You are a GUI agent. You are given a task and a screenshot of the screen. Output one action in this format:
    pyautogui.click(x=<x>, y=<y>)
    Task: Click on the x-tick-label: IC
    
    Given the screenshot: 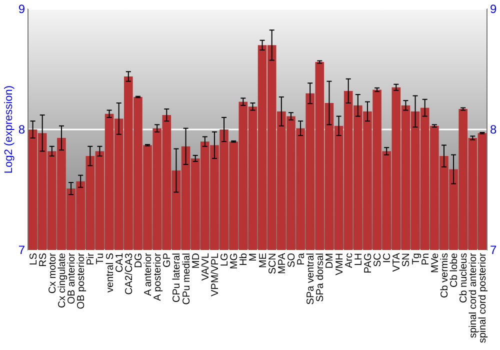 What is the action you would take?
    pyautogui.click(x=388, y=258)
    